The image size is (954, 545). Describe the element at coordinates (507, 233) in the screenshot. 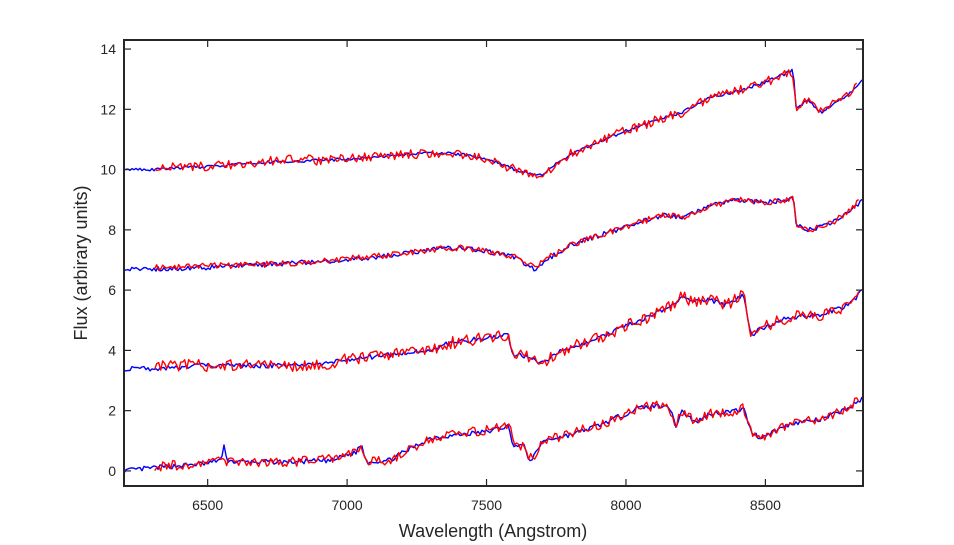

I see `spectrum-3-observed-line` at that location.